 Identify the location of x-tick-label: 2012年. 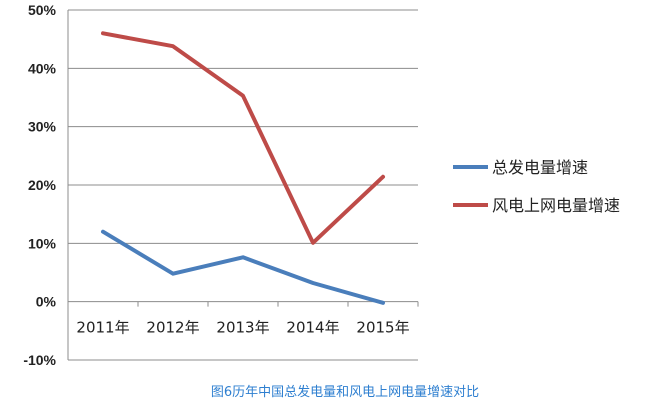
(172, 328).